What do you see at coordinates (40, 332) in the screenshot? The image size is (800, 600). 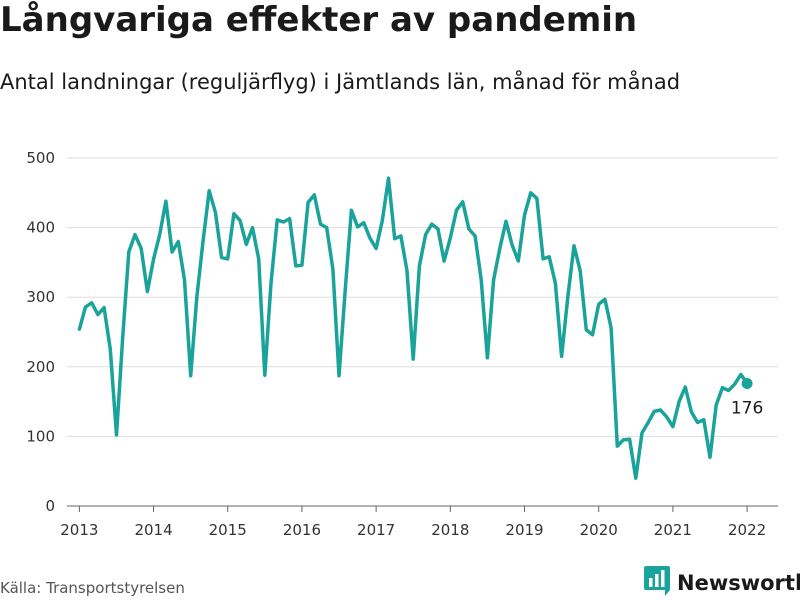 I see `y-axis-tick-labels: 0 100 200 300 400 500` at bounding box center [40, 332].